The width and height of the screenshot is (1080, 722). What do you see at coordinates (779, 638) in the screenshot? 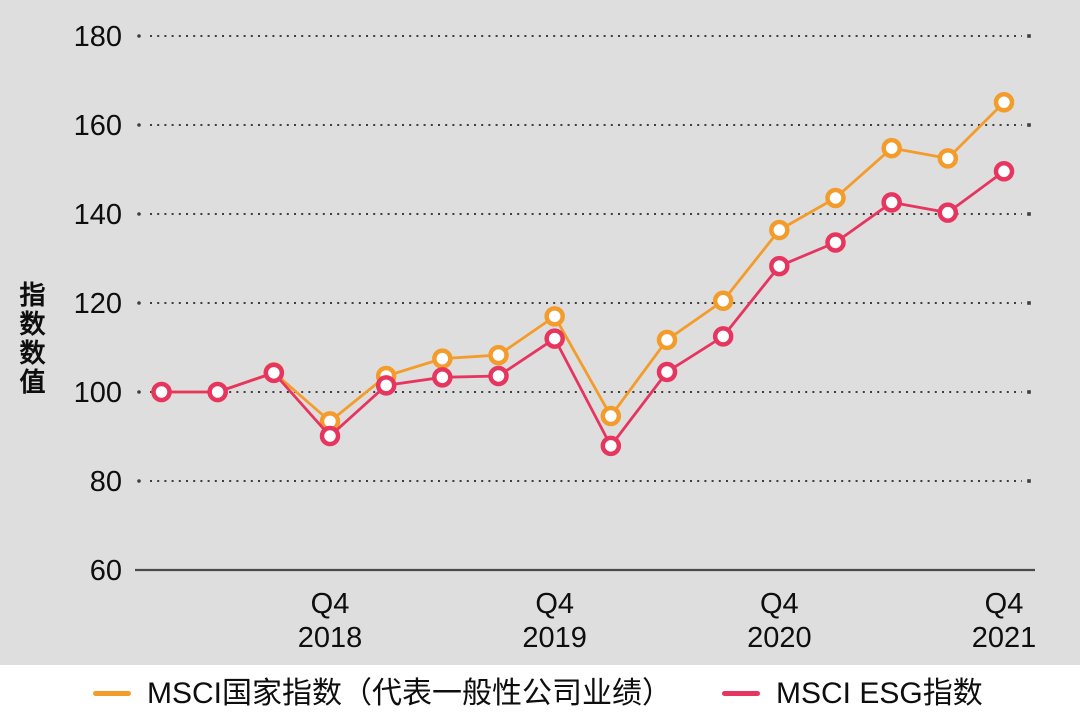
I see `x-tick-label-year: 2020` at bounding box center [779, 638].